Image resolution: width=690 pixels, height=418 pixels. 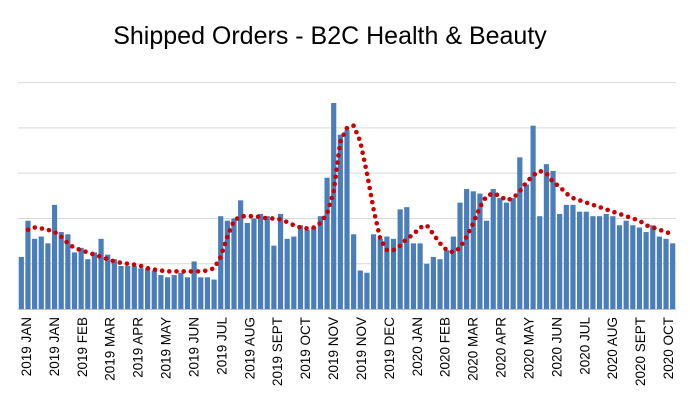 I want to click on x-tick-label: 2020 JUL, so click(x=584, y=346).